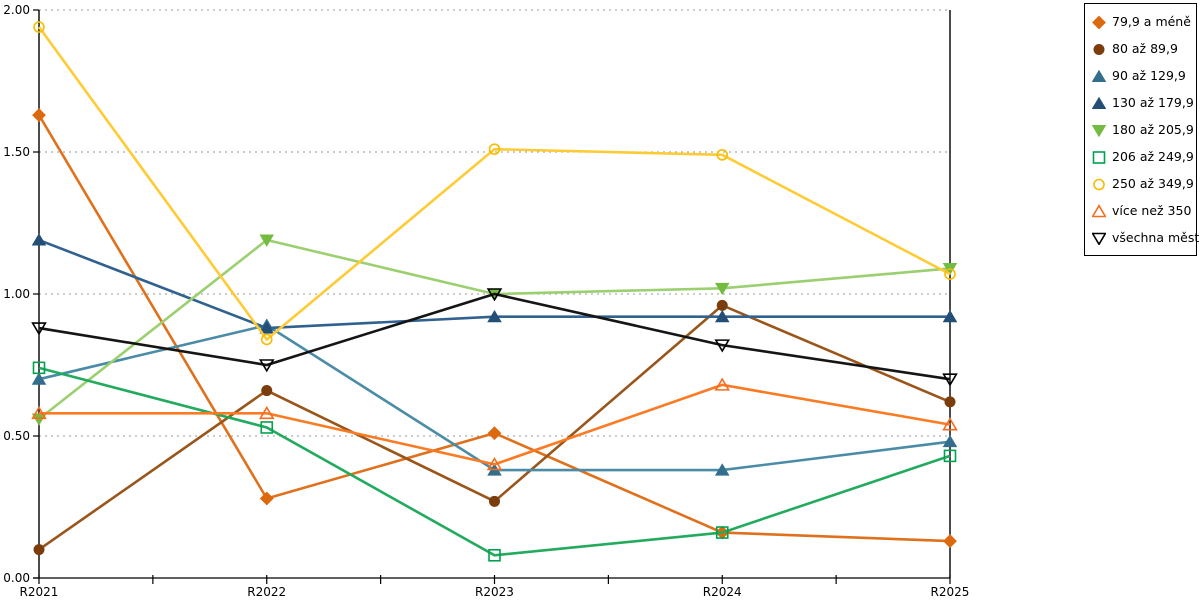  Describe the element at coordinates (1152, 210) in the screenshot. I see `legend-label: více než 350` at that location.